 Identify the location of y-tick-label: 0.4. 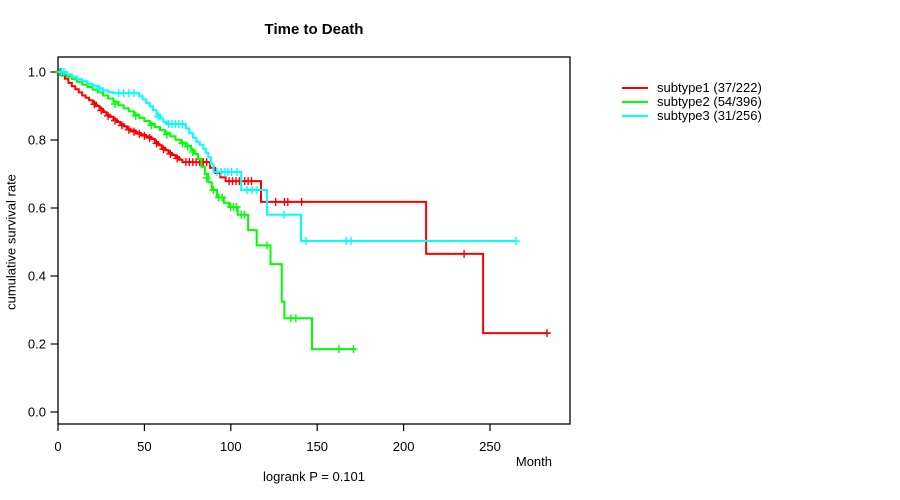
(37, 276).